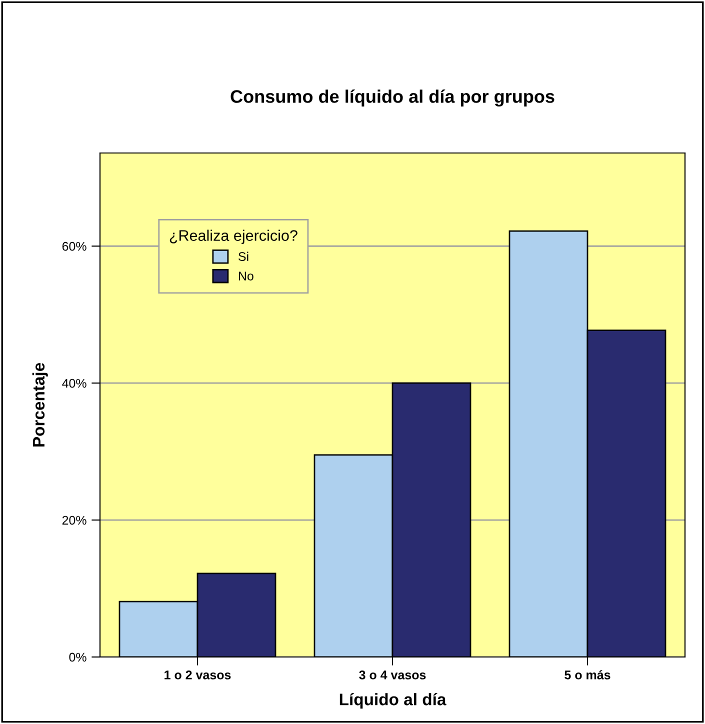 This screenshot has height=724, width=705. I want to click on y-tick-label: 40%, so click(74, 383).